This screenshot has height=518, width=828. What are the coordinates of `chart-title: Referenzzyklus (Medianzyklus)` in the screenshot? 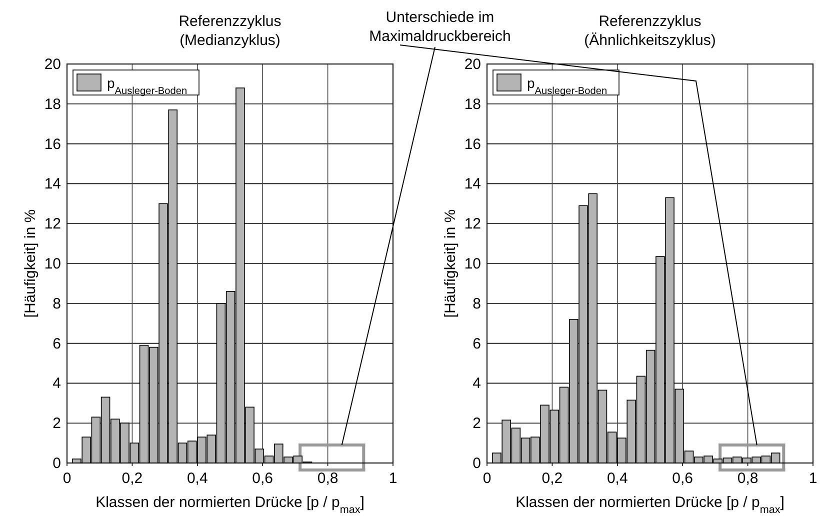 It's located at (230, 31).